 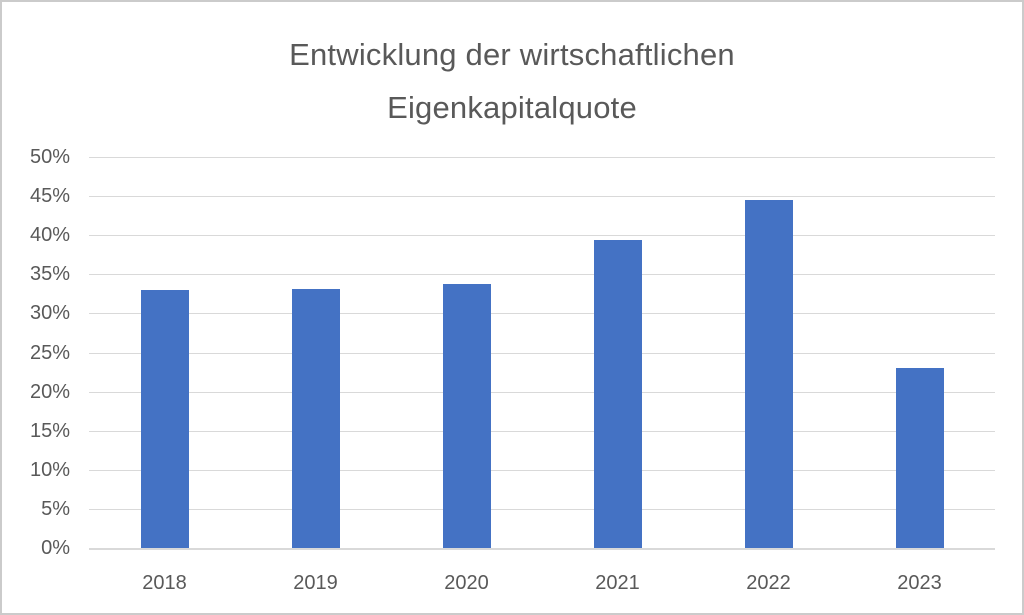 What do you see at coordinates (49, 469) in the screenshot?
I see `y-tick-label-10: 10%` at bounding box center [49, 469].